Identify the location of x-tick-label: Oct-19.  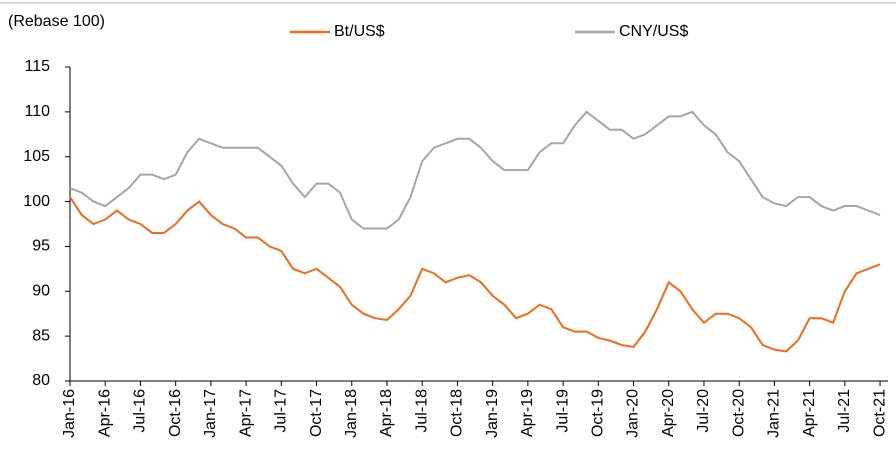
(598, 413).